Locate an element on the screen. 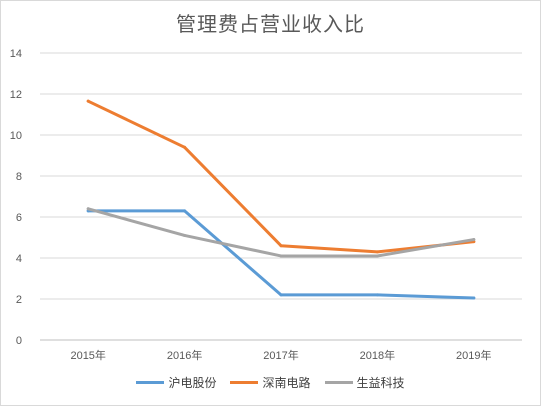  legend-label-0: 沪电股份 is located at coordinates (192, 383).